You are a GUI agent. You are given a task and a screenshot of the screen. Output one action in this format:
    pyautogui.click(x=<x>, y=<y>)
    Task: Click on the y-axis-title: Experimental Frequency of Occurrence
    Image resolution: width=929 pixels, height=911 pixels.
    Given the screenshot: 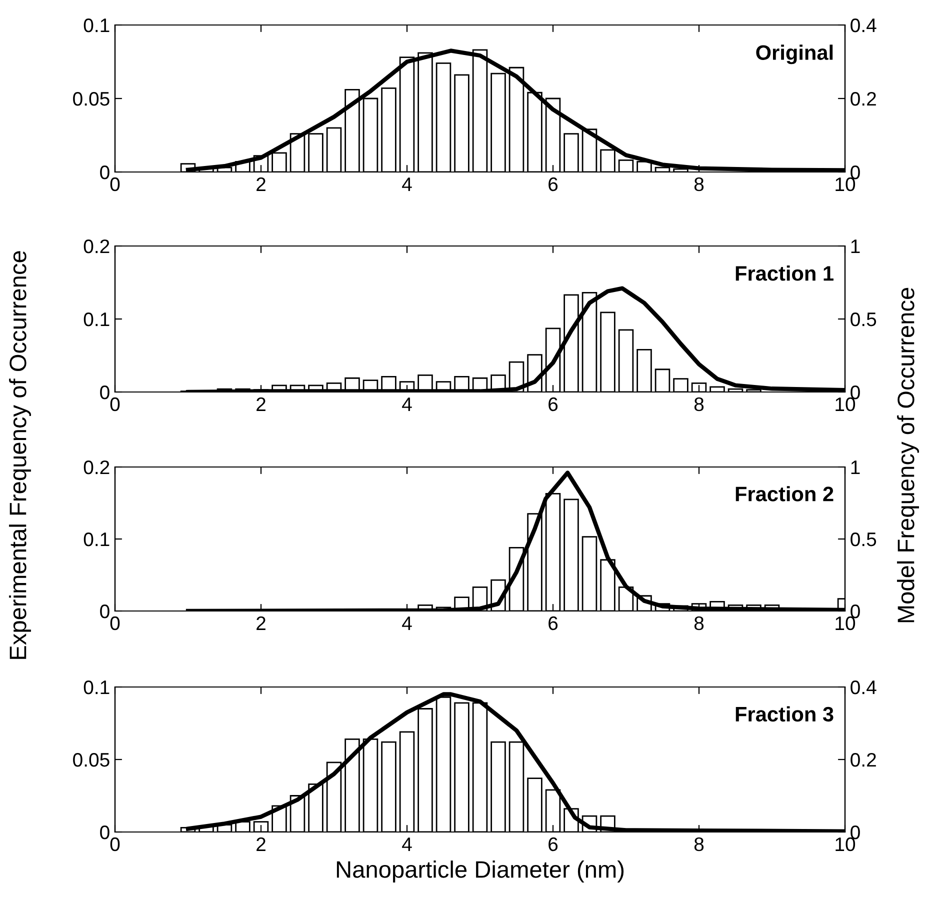 What is the action you would take?
    pyautogui.click(x=20, y=455)
    